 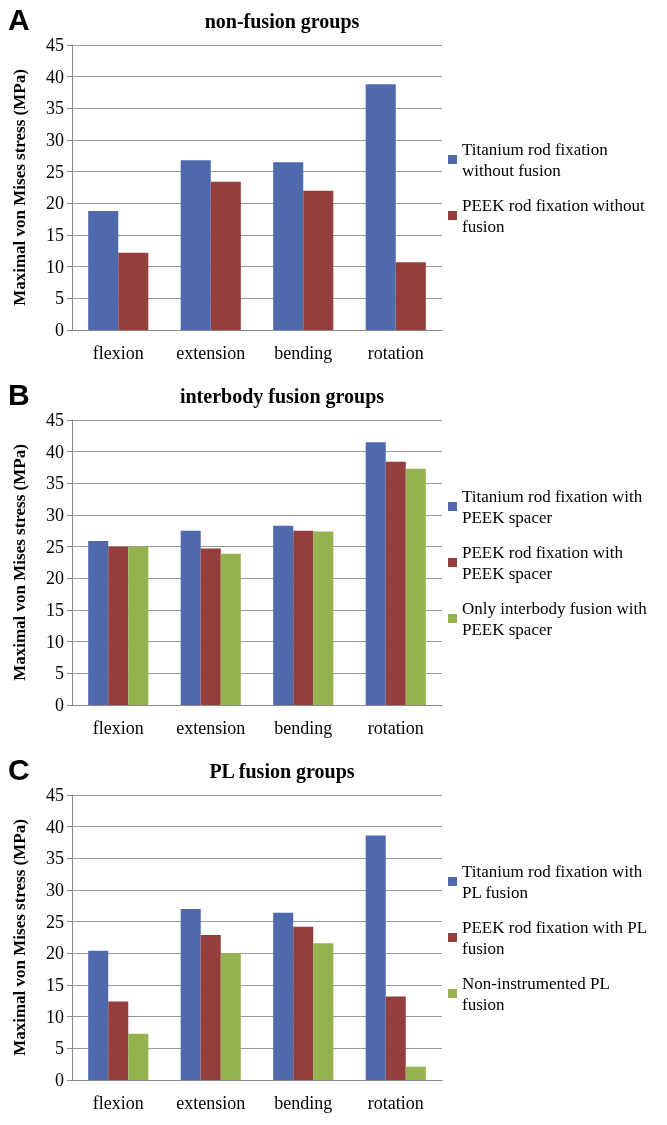 I want to click on legend-label: PEEK rod fixation with PL fusion, so click(x=556, y=937).